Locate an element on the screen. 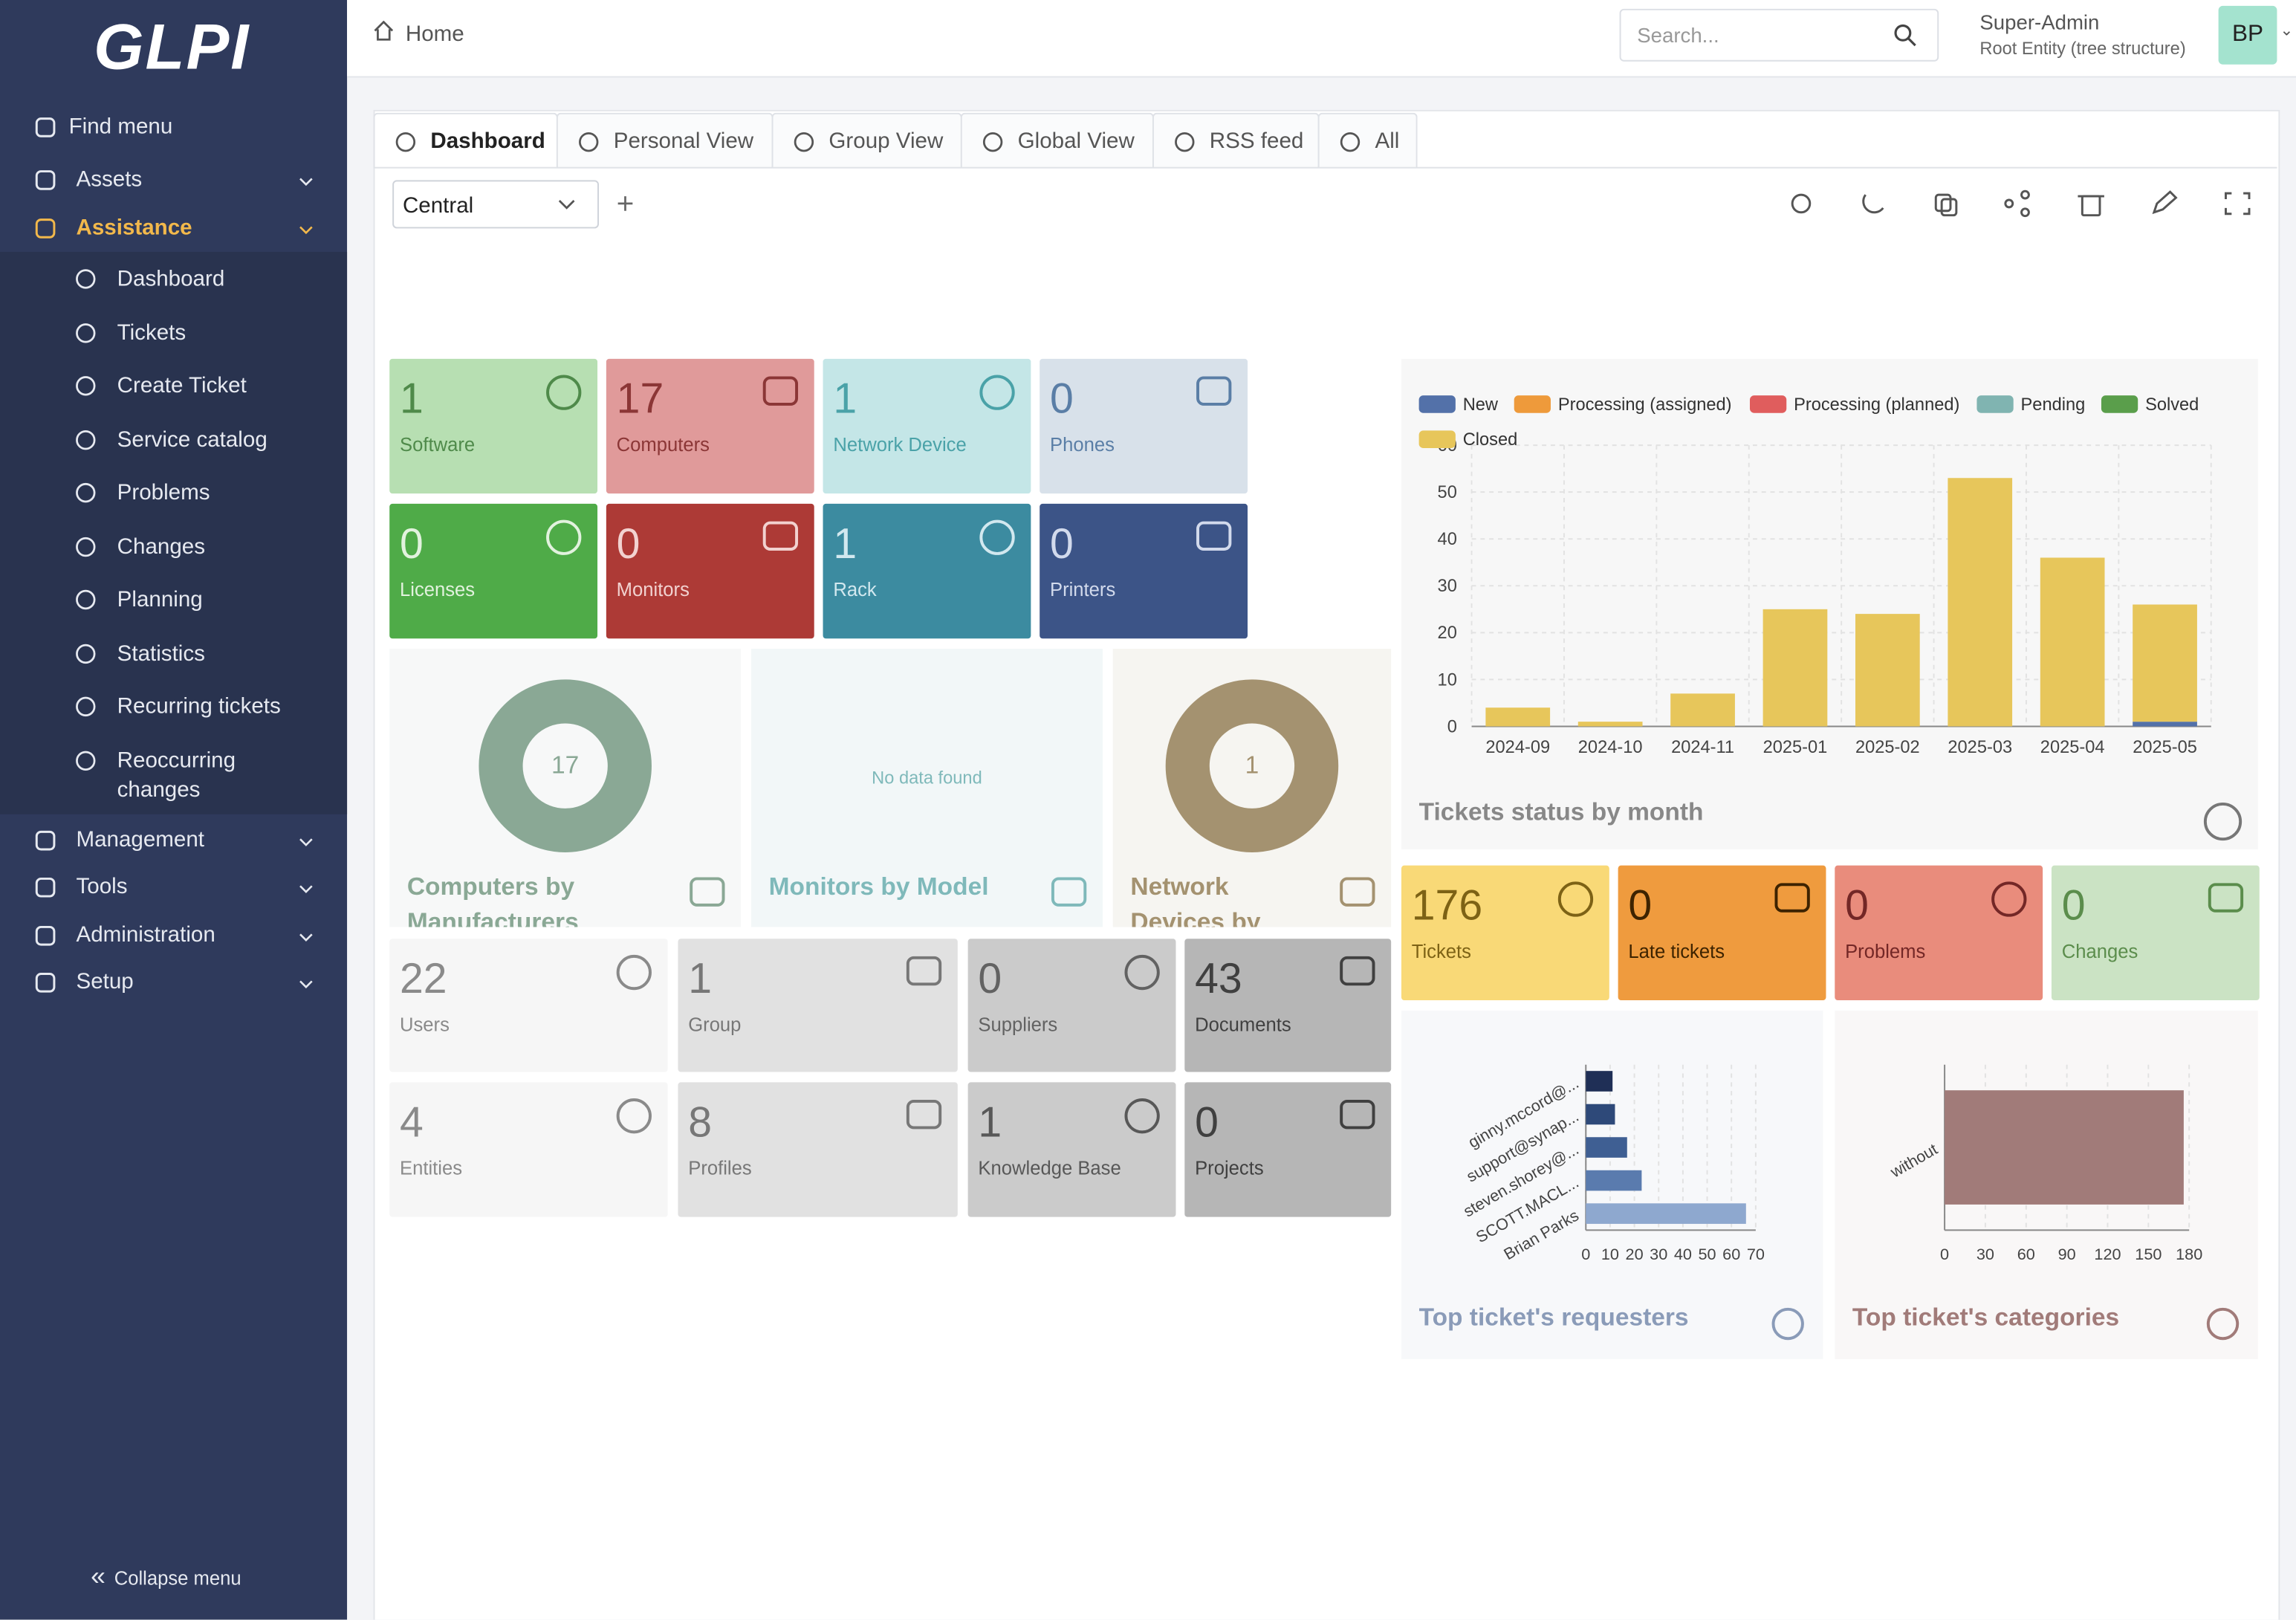 This screenshot has height=1620, width=2296. y-tick-label: 50 is located at coordinates (1447, 492).